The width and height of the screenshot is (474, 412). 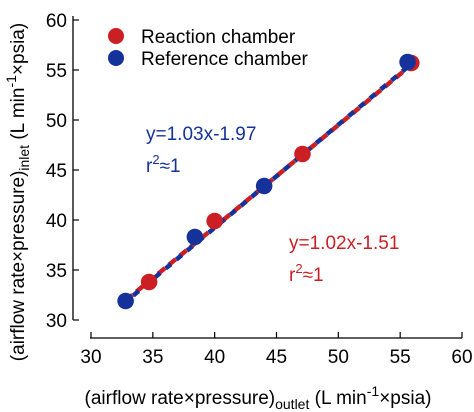 I want to click on legend-label-reaction-chamber: Reaction chamber, so click(x=218, y=37).